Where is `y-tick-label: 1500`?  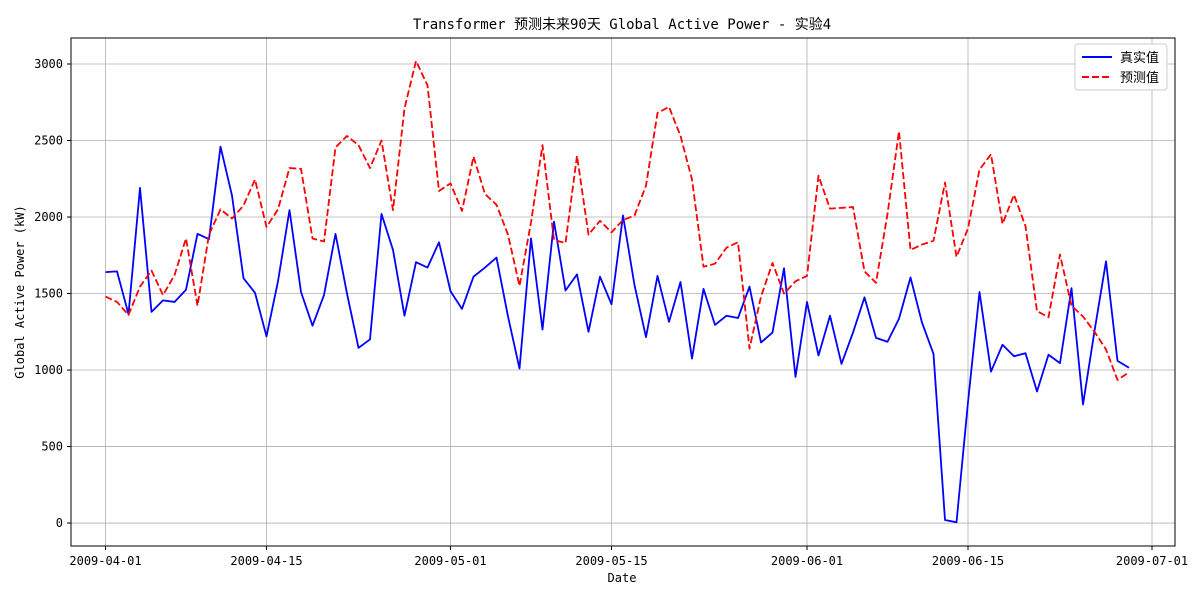 y-tick-label: 1500 is located at coordinates (48, 294).